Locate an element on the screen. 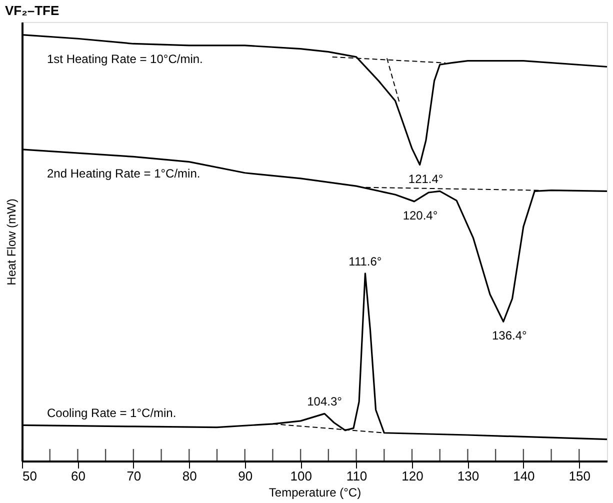  chart-title: VF₂–TFE is located at coordinates (32, 10).